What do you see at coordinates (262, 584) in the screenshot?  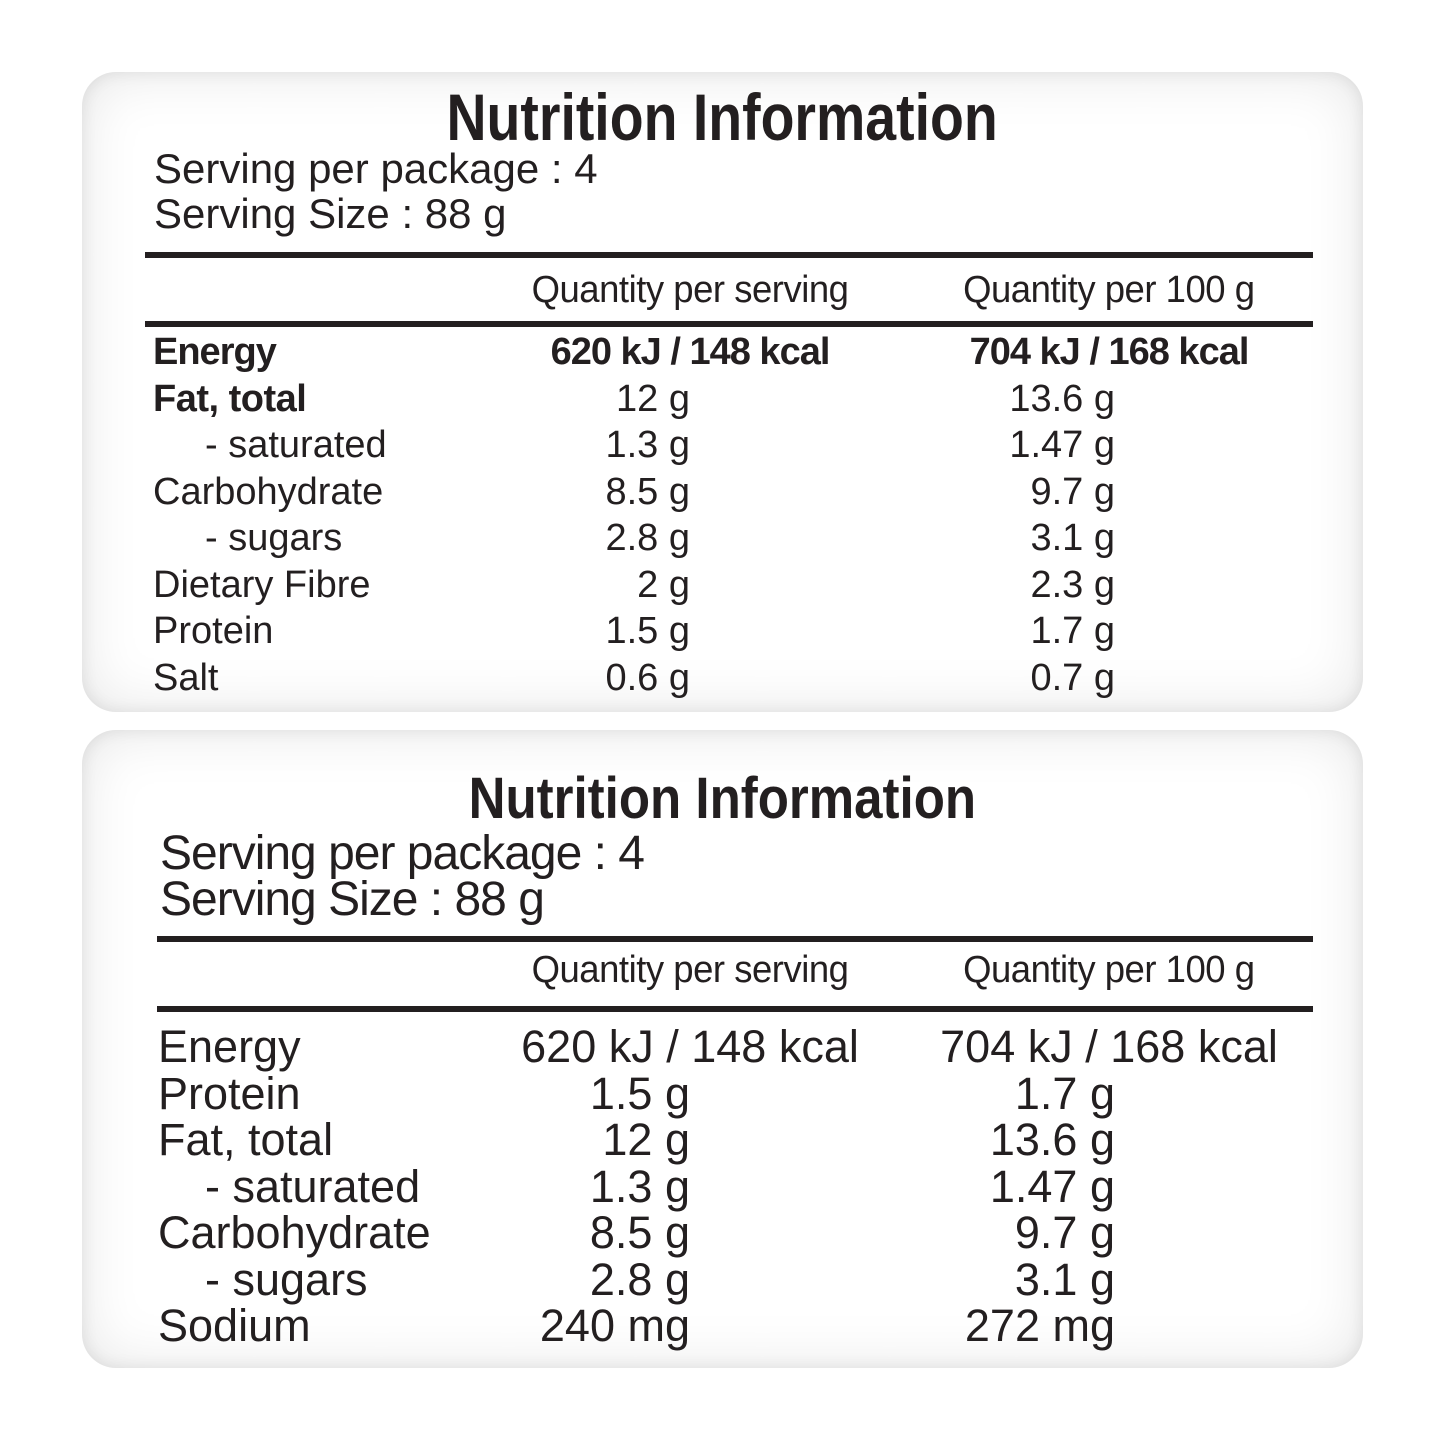 I see `nutrient-label: Dietary Fibre` at bounding box center [262, 584].